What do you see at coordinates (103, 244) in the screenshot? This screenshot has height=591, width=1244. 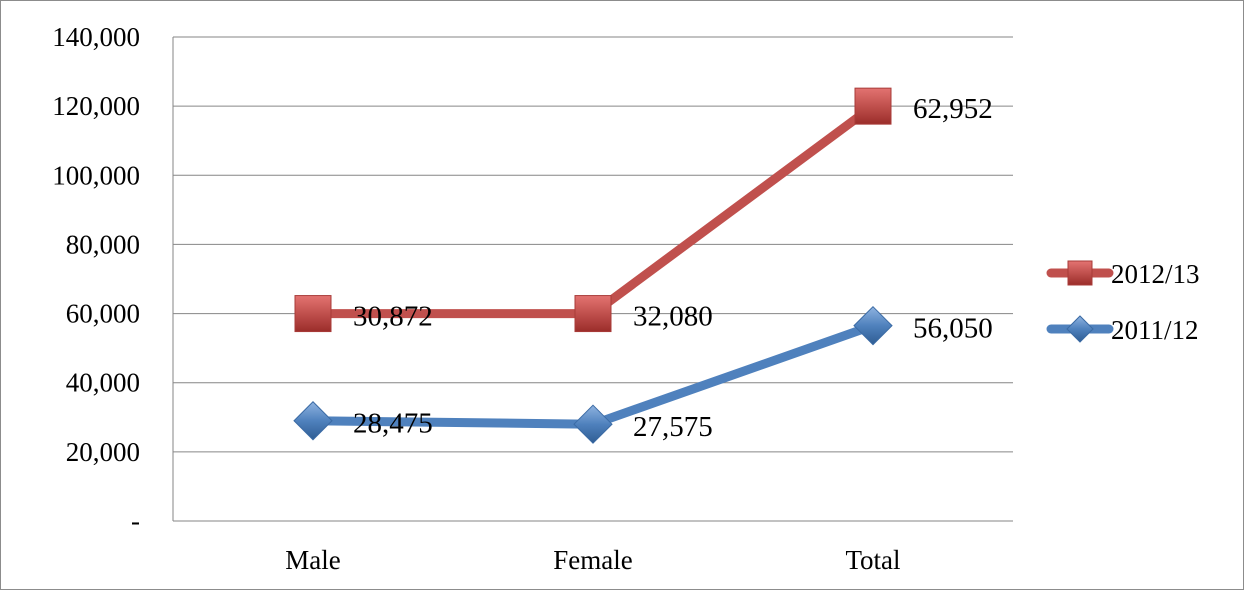 I see `y-tick-label: 80,000` at bounding box center [103, 244].